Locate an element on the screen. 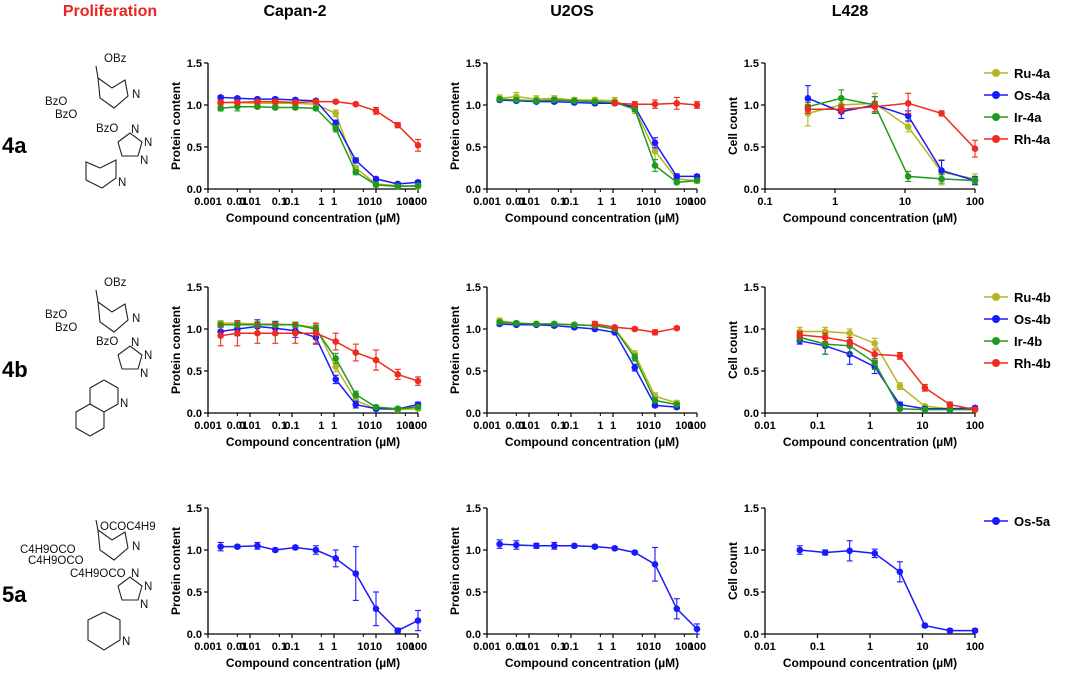 This screenshot has height=685, width=1065. legend-item: Os-4b is located at coordinates (1017, 319).